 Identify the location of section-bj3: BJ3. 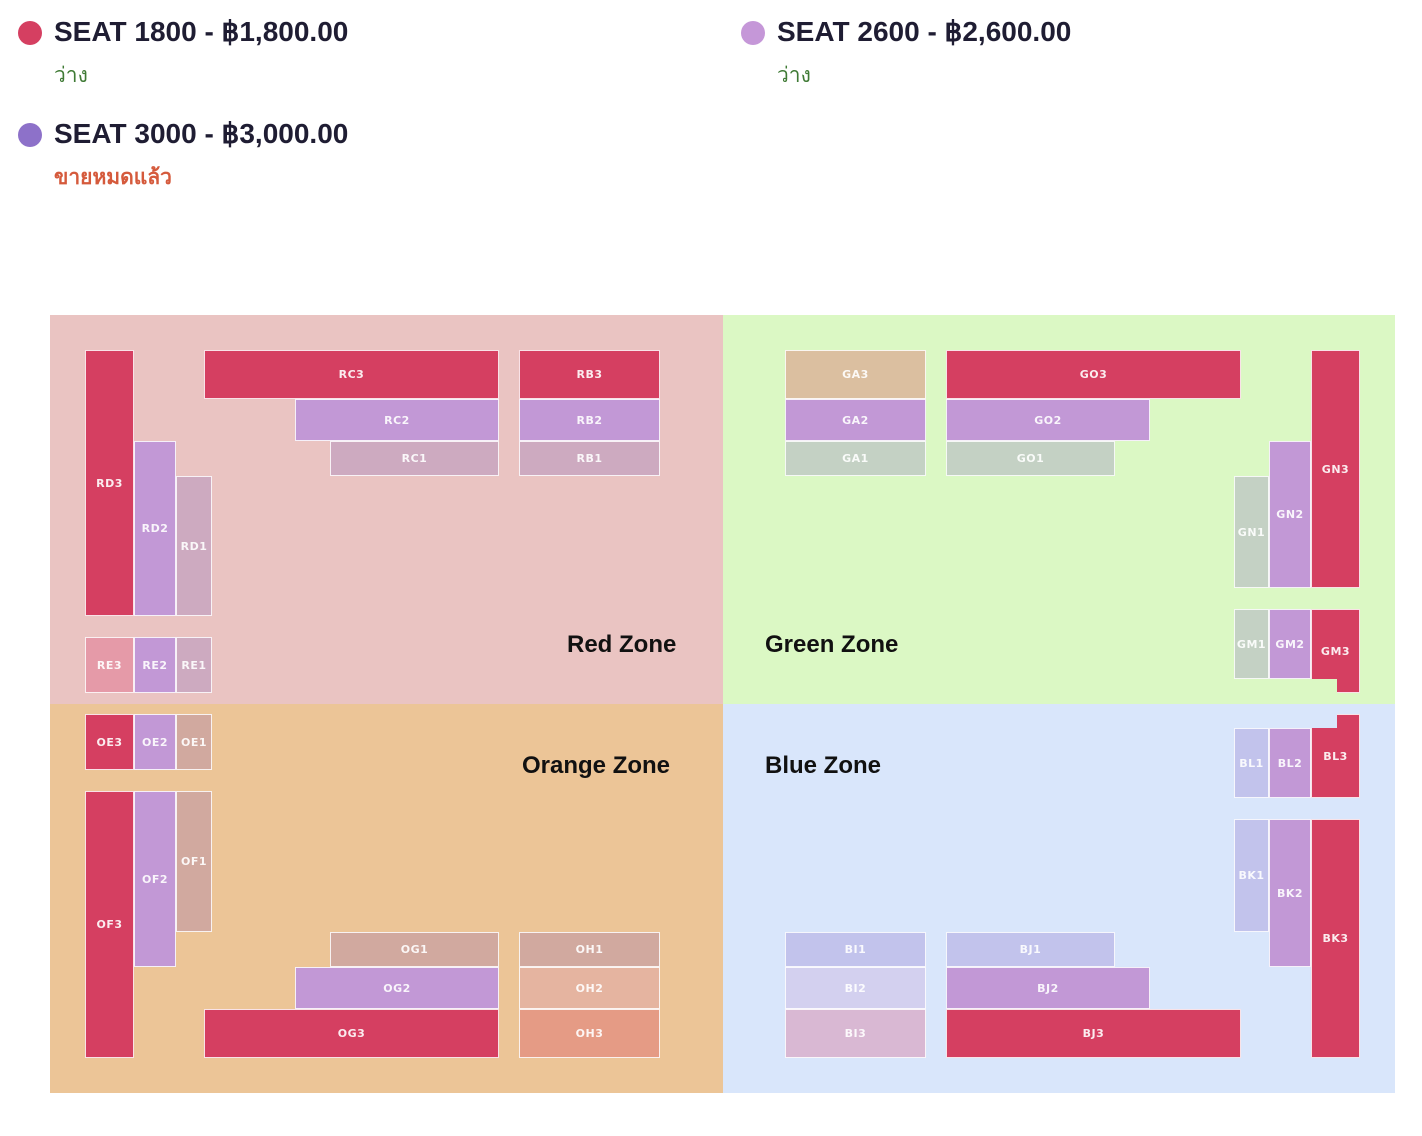
(1093, 1033).